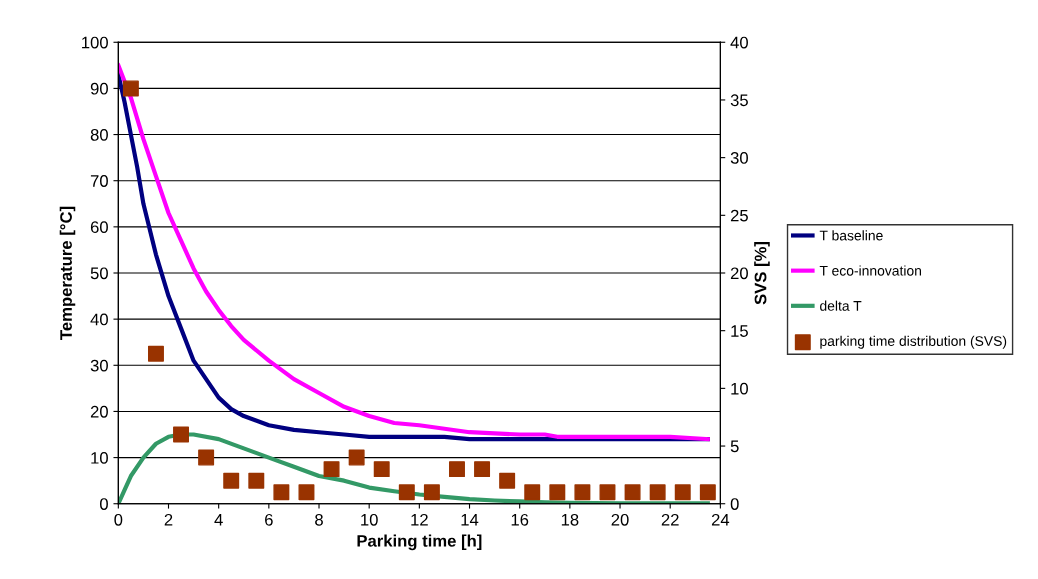  I want to click on x-tick-label: 14, so click(470, 520).